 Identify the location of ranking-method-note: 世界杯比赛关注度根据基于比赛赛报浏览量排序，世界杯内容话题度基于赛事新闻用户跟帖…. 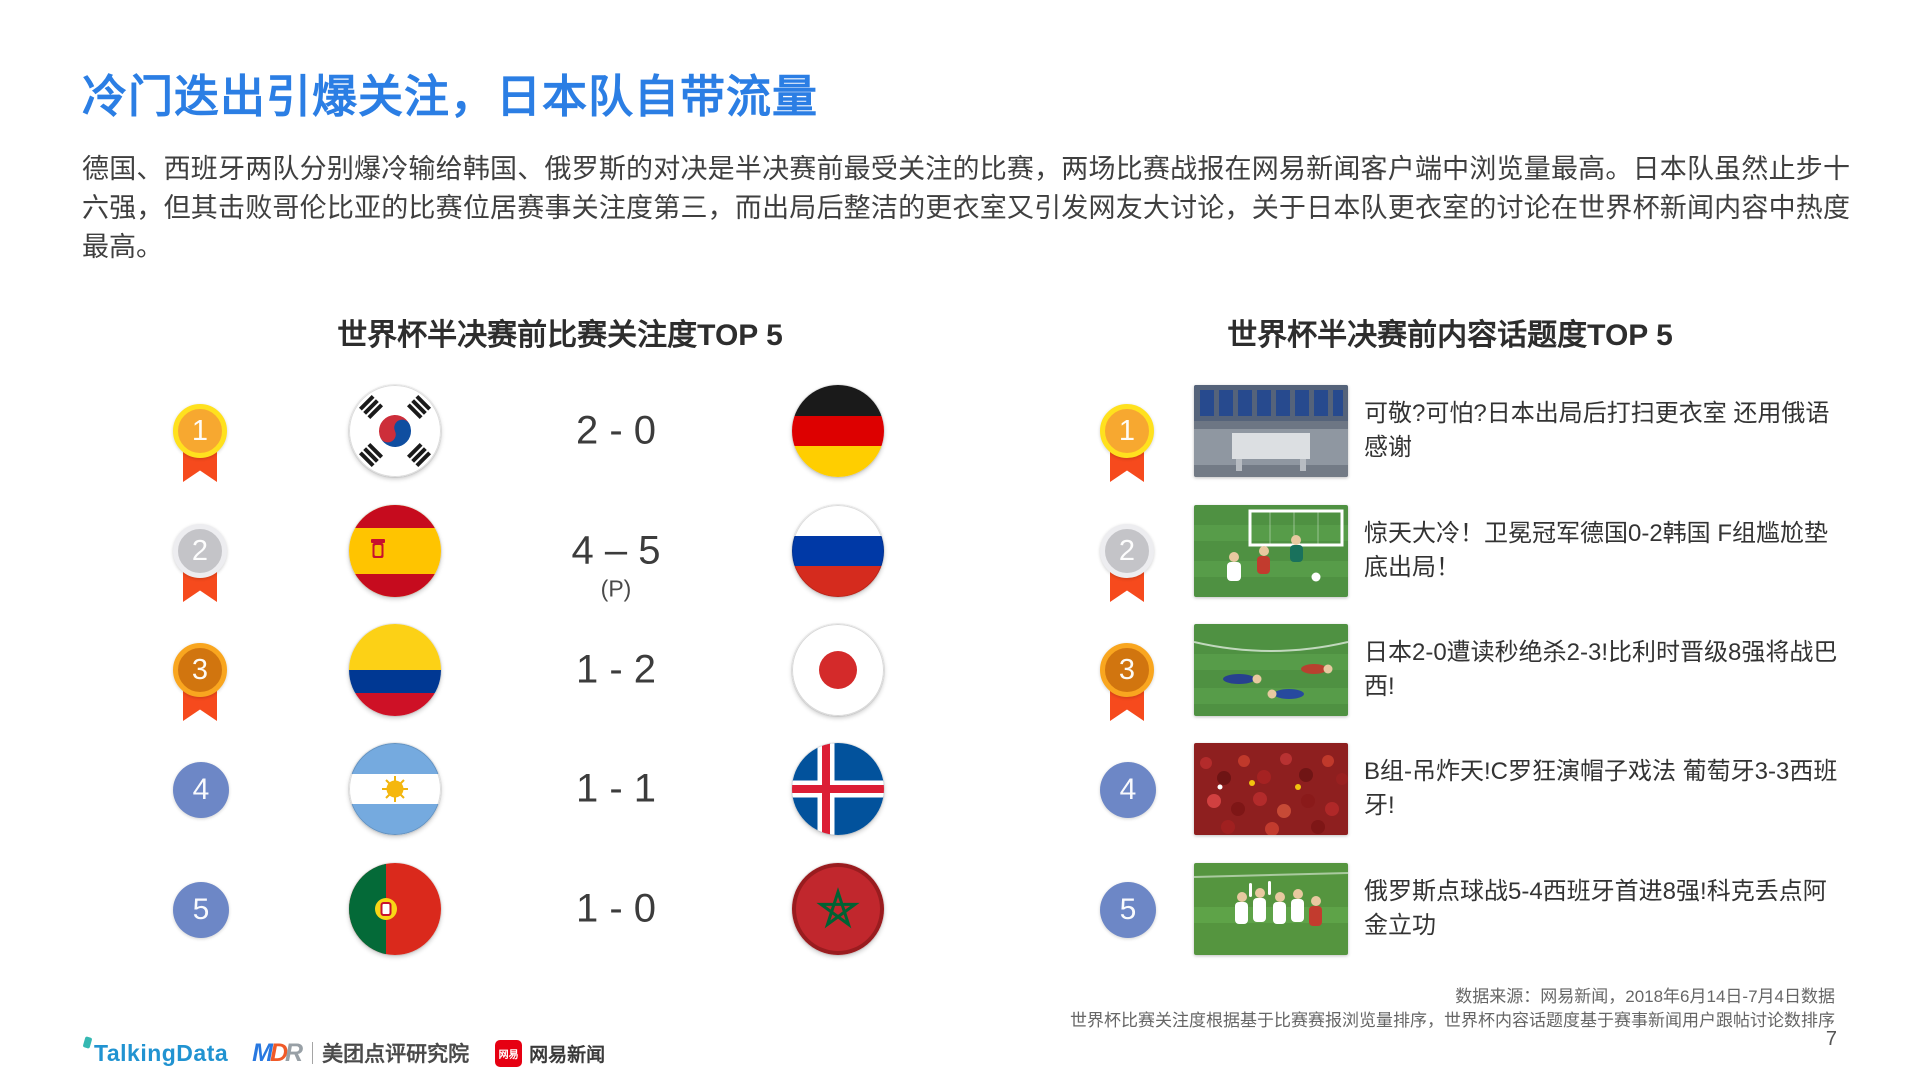
(1452, 1020).